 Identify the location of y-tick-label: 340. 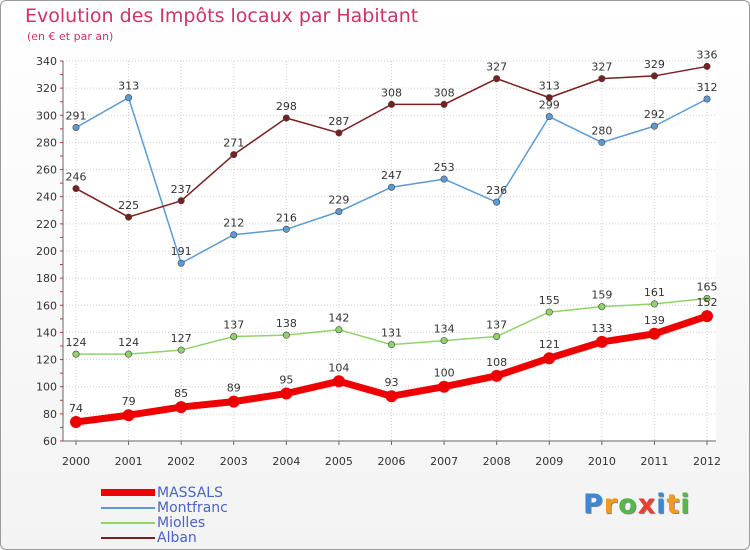
(46, 61).